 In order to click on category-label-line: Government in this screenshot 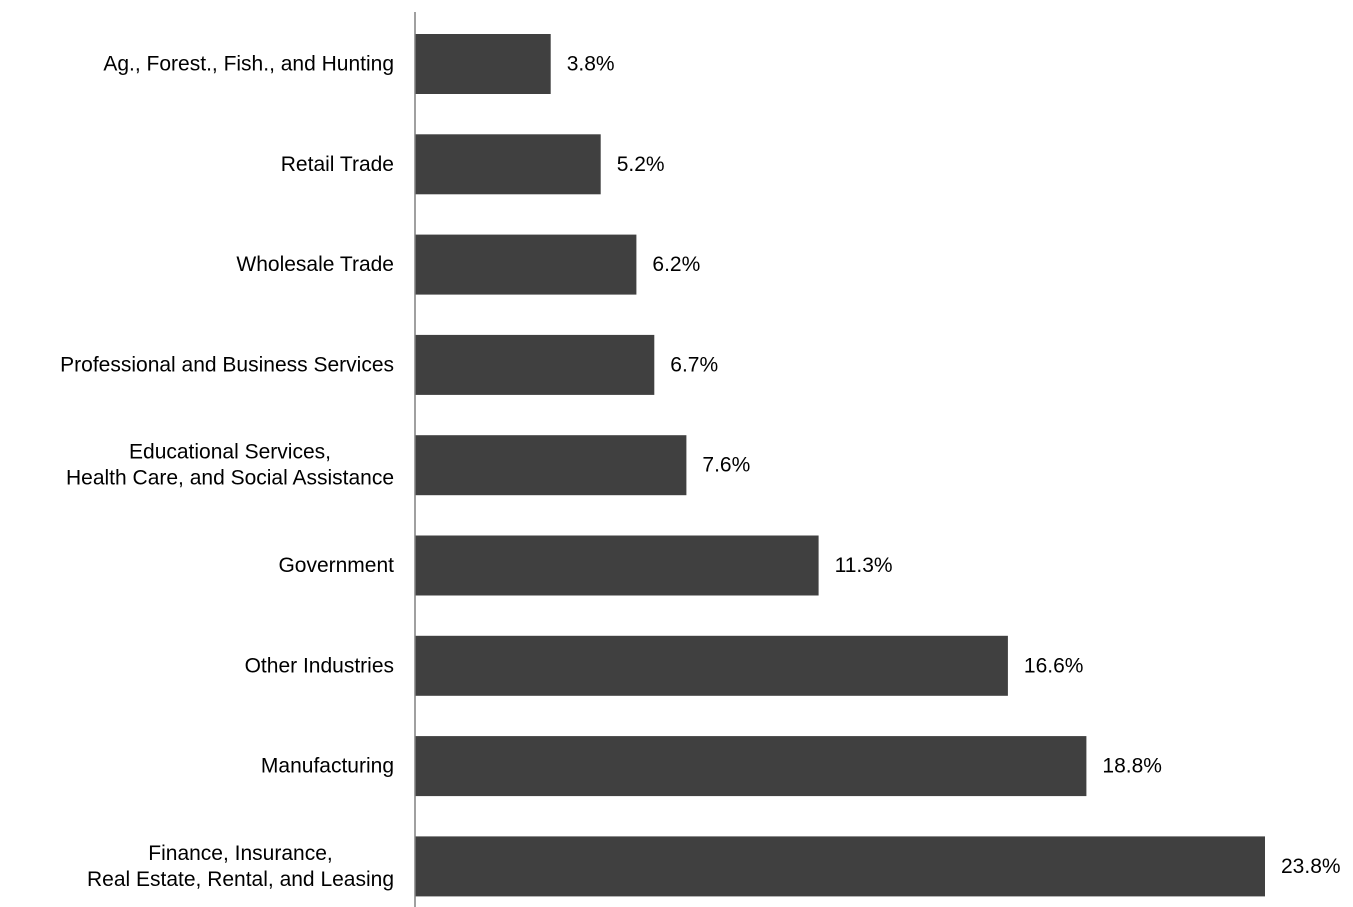, I will do `click(336, 565)`.